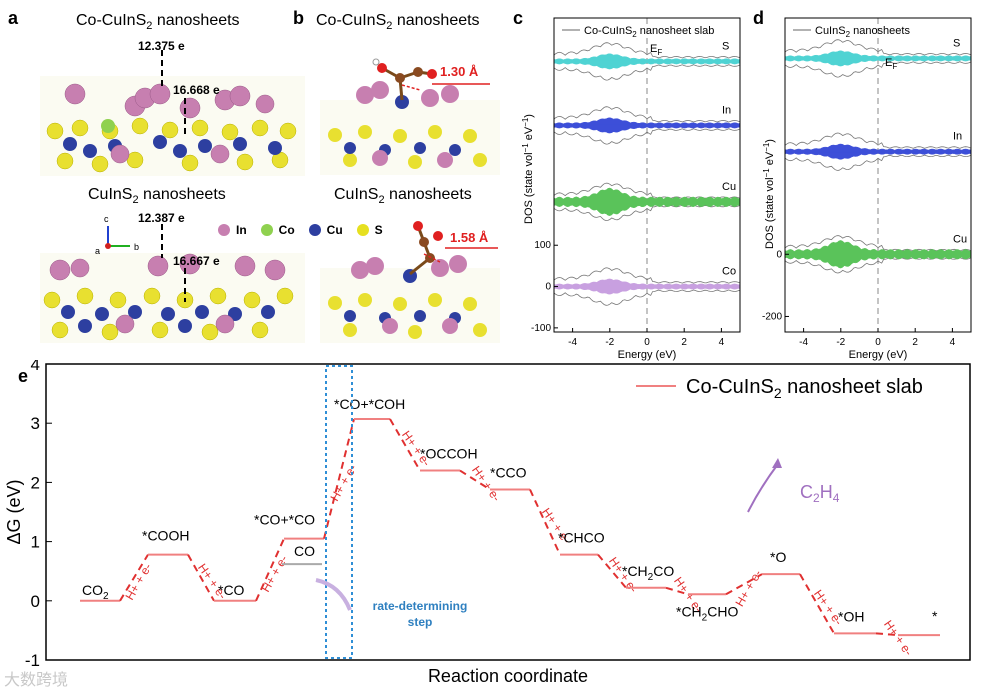 Image resolution: width=983 pixels, height=693 pixels. Describe the element at coordinates (136, 247) in the screenshot. I see `axis-b-label: b` at that location.